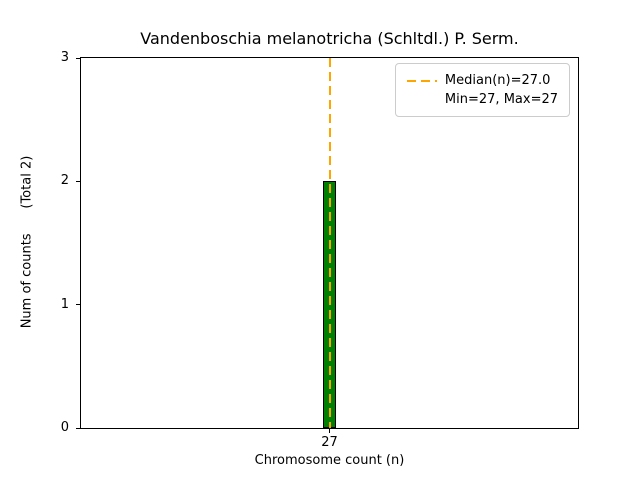 The height and width of the screenshot is (480, 640). Describe the element at coordinates (329, 442) in the screenshot. I see `x-tick-label: 27` at that location.